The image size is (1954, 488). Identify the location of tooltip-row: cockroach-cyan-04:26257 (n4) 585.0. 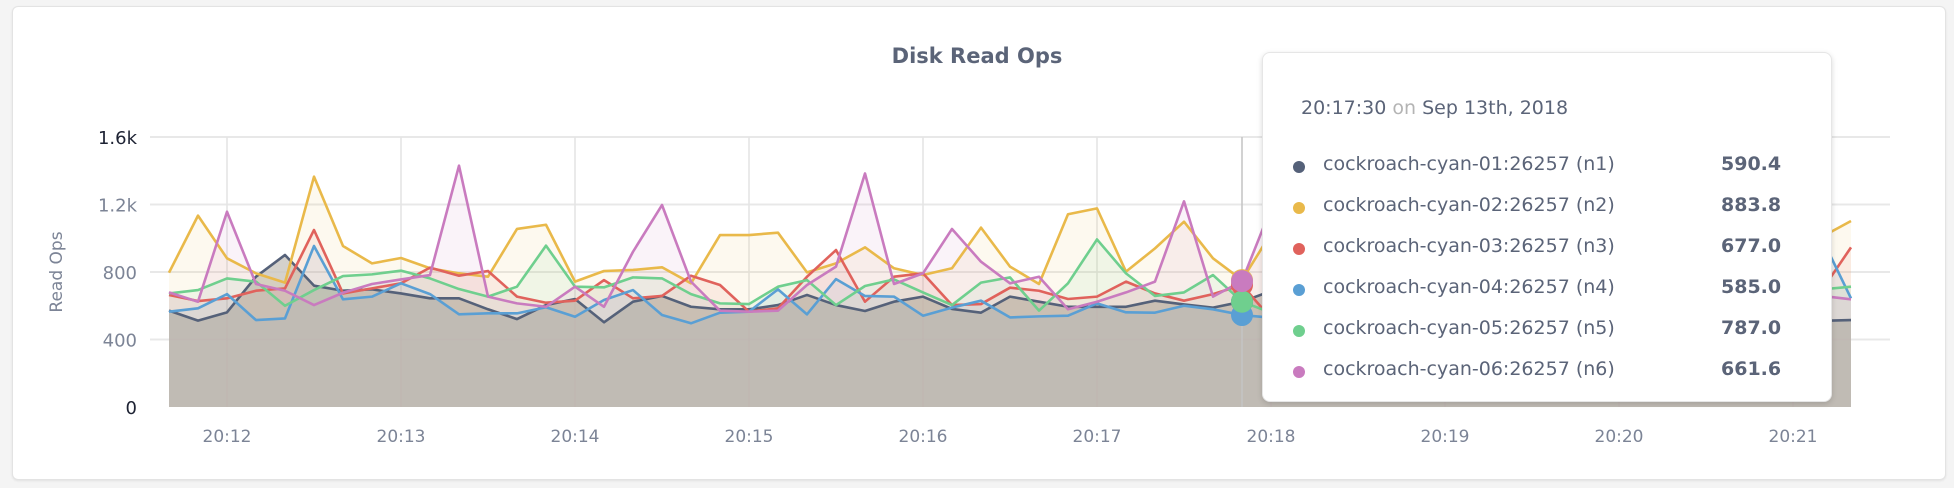
(1553, 291).